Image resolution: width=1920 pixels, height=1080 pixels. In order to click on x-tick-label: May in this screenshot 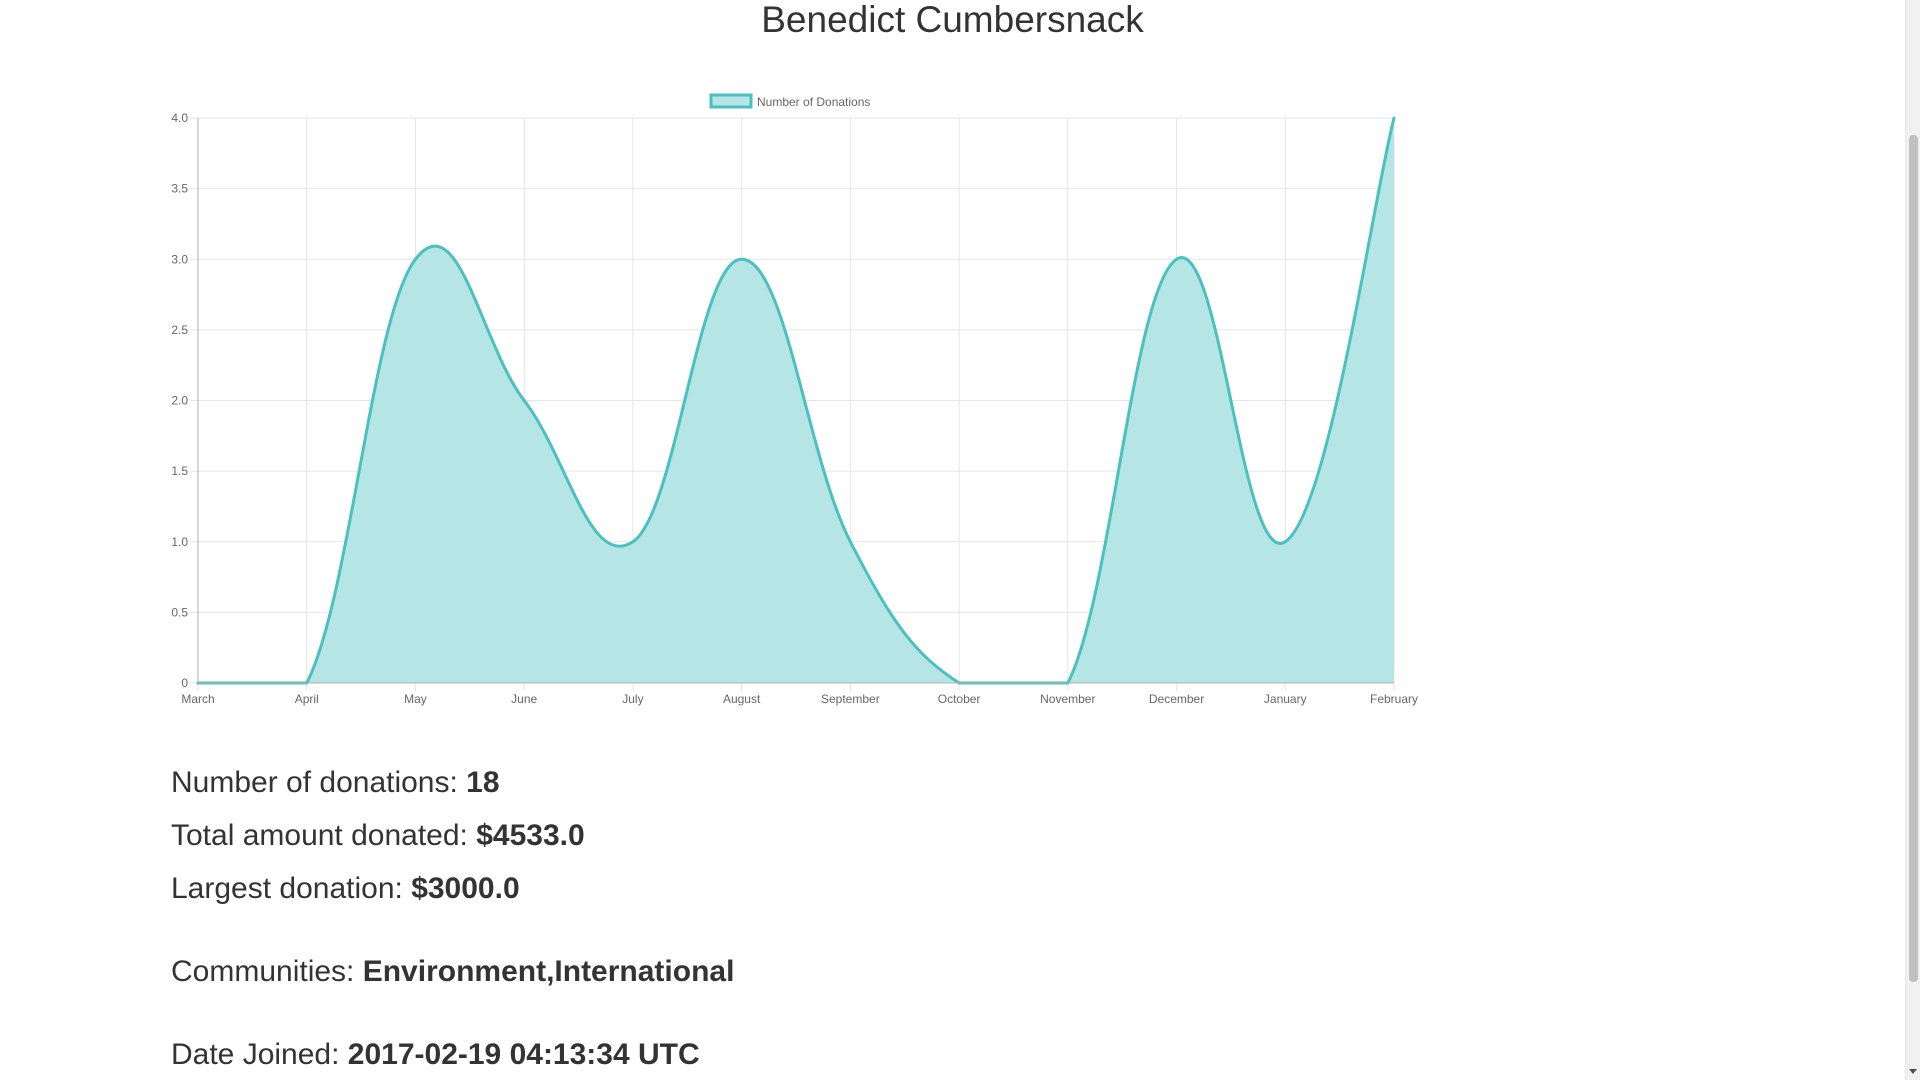, I will do `click(415, 699)`.